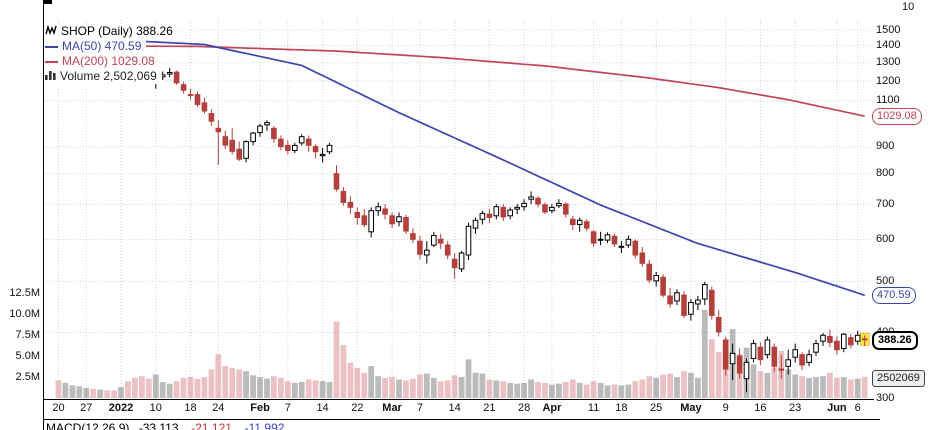 This screenshot has width=936, height=430. I want to click on price-axis-label: 900, so click(885, 146).